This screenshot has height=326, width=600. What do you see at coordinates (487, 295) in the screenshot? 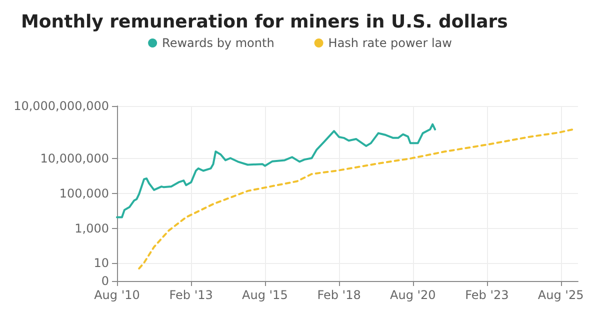
I see `x-tick-label: Feb '23` at bounding box center [487, 295].